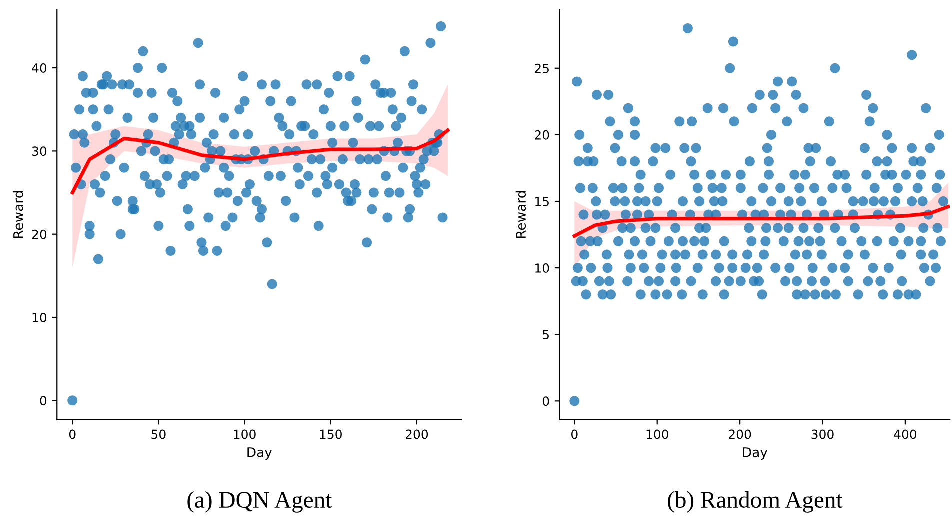 Image resolution: width=952 pixels, height=517 pixels. What do you see at coordinates (823, 435) in the screenshot?
I see `x-tick-label: 300` at bounding box center [823, 435].